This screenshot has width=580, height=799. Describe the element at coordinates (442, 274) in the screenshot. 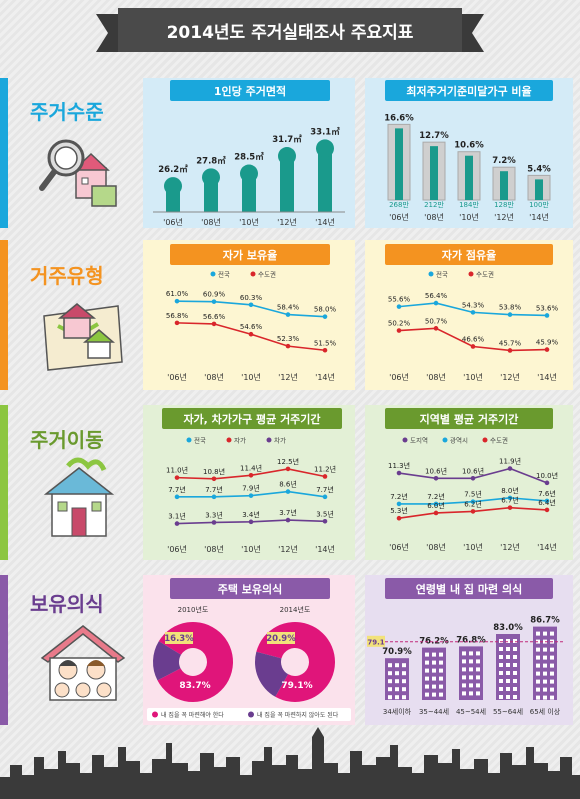

I see `legend-label: 전국` at that location.